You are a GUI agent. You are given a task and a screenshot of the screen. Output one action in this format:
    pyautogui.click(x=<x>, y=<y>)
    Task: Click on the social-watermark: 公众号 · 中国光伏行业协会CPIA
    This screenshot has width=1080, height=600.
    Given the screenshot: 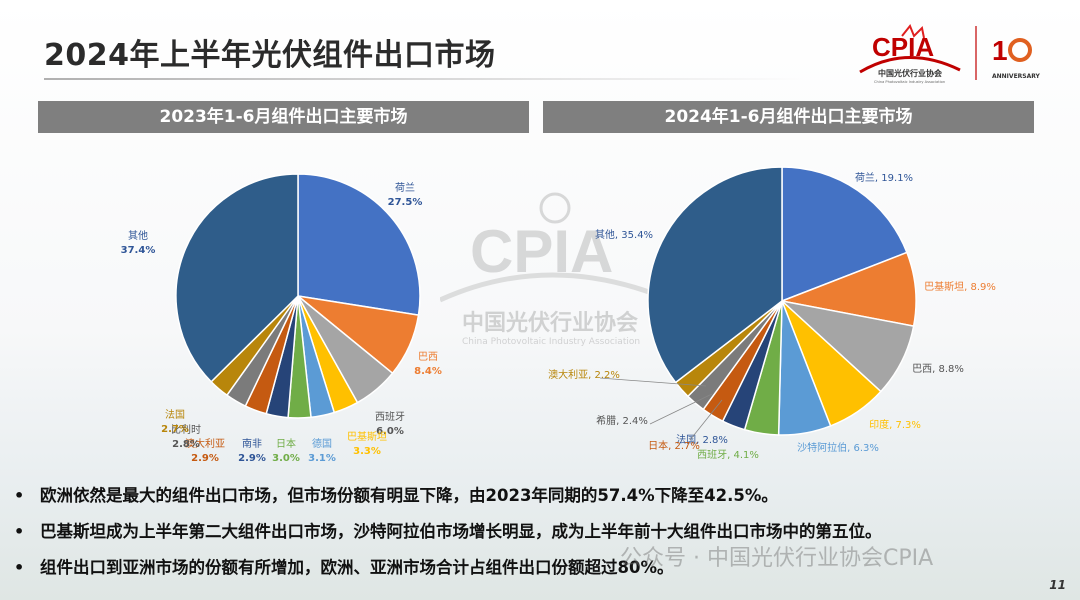 What is the action you would take?
    pyautogui.click(x=777, y=558)
    